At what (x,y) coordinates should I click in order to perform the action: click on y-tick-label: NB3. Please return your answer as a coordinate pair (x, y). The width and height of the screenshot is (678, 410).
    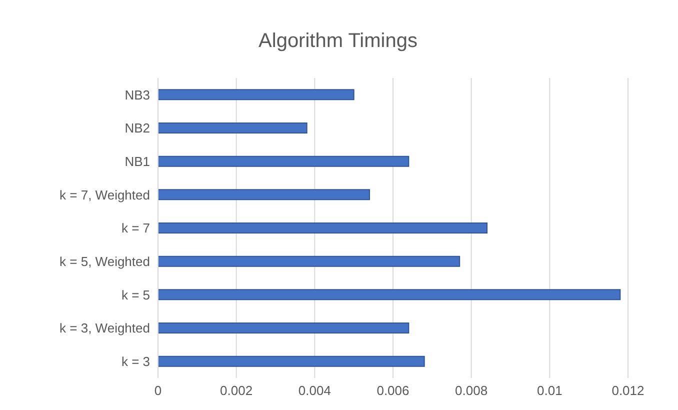
    Looking at the image, I should click on (137, 94).